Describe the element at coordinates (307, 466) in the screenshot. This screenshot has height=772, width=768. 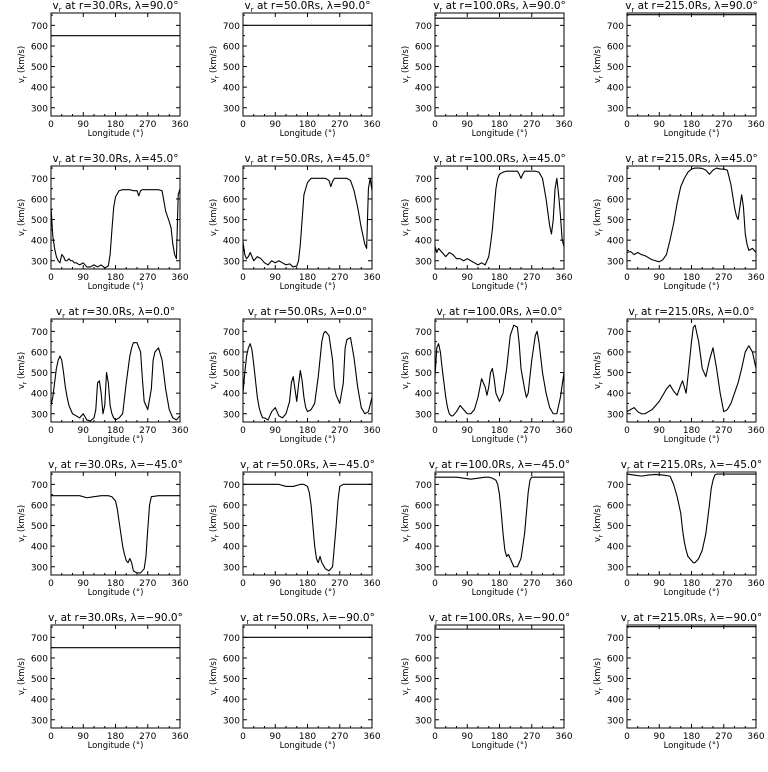
I see `panel-title: vr at r=50.0Rs, λ=−45.0°` at that location.